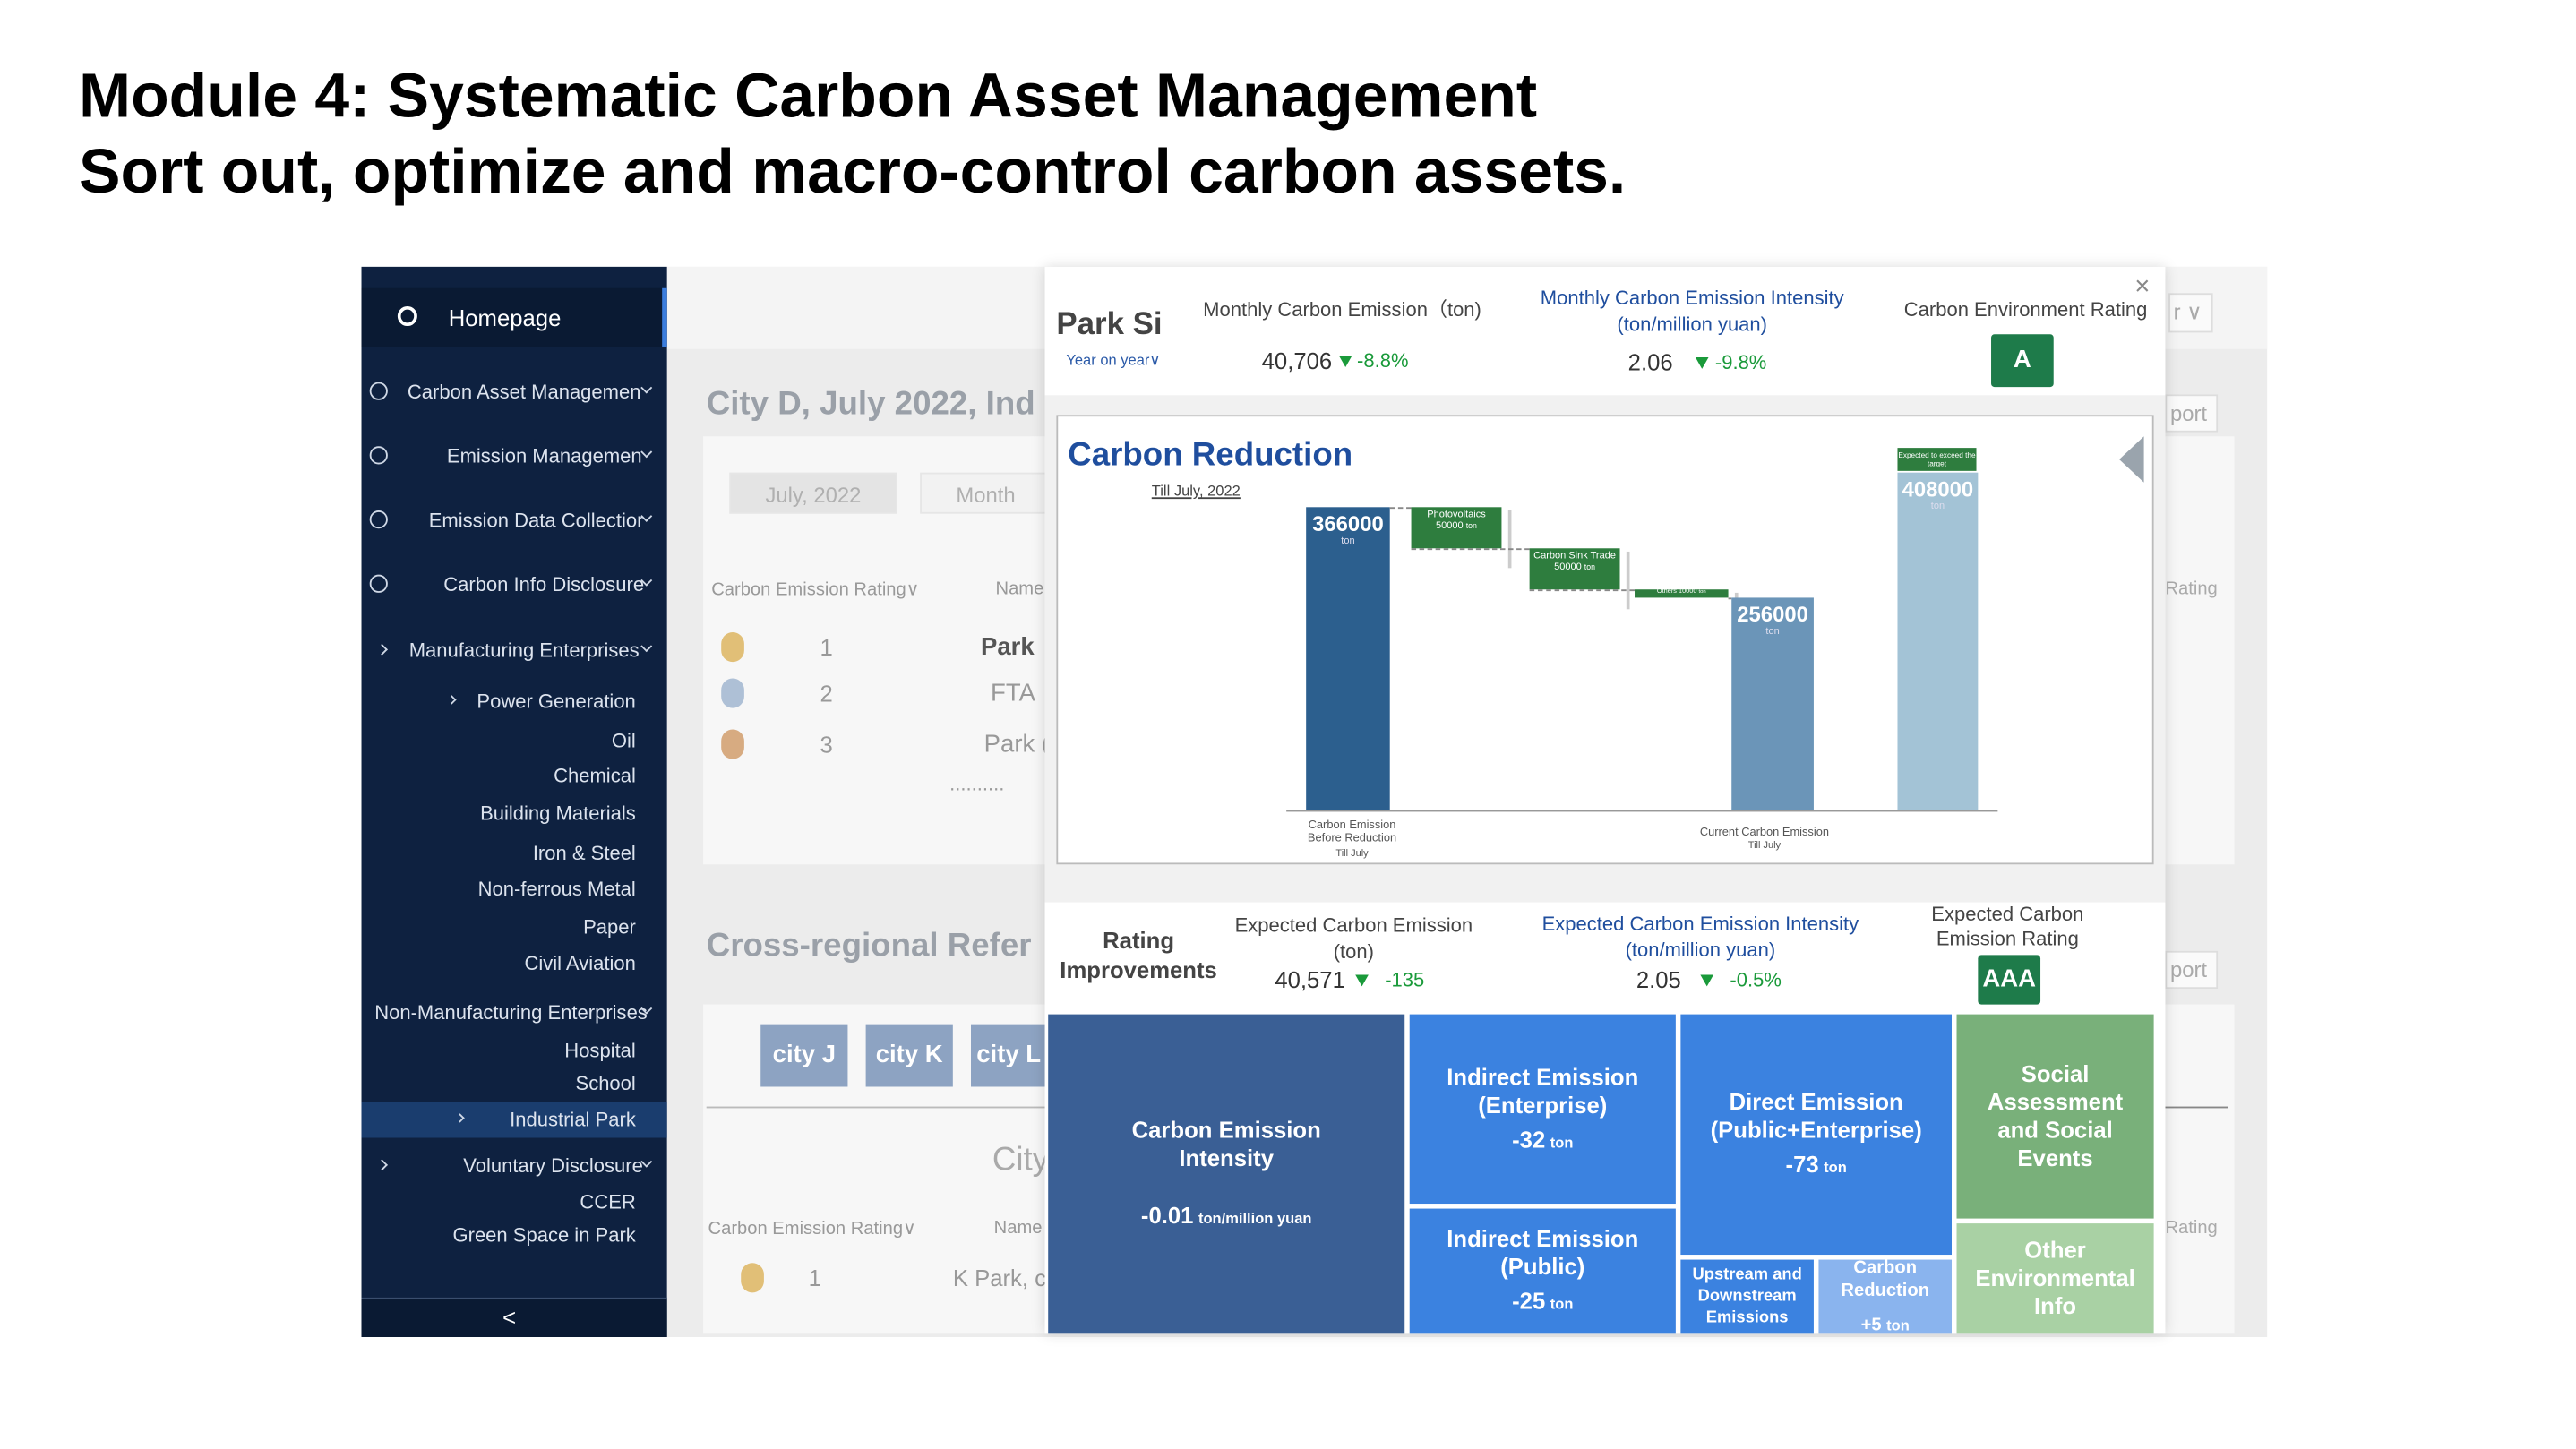 This screenshot has width=2576, height=1449. What do you see at coordinates (524, 651) in the screenshot?
I see `nav-item: Manufacturing Enterprises` at bounding box center [524, 651].